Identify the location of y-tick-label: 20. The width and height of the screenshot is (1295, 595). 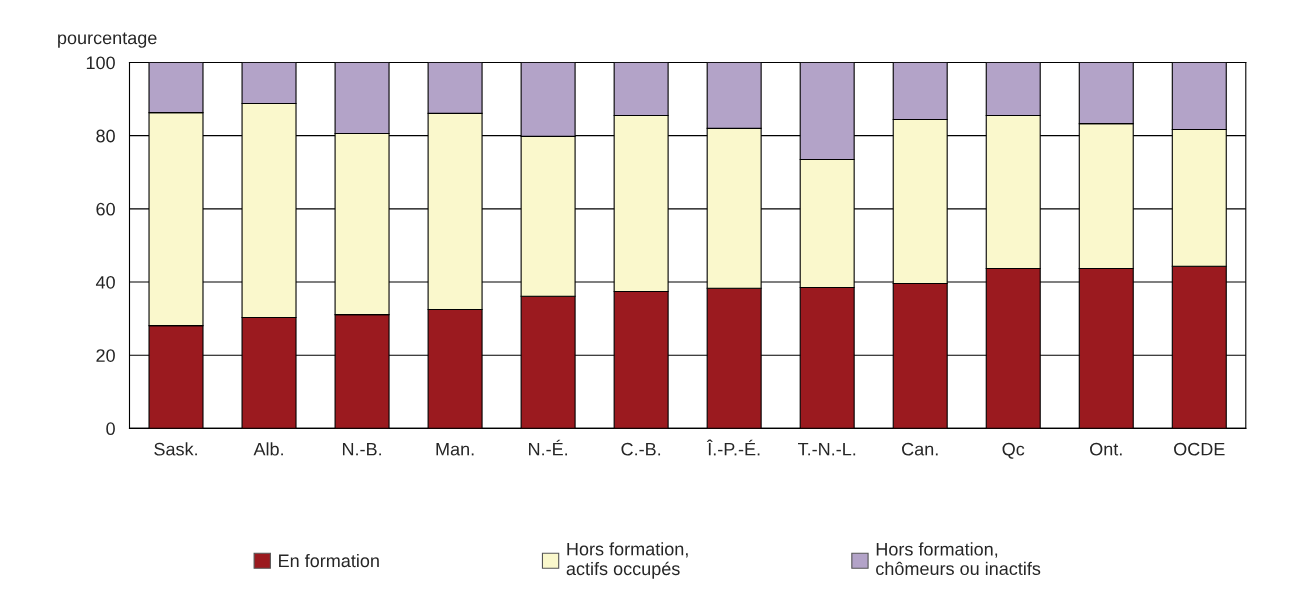
(105, 355).